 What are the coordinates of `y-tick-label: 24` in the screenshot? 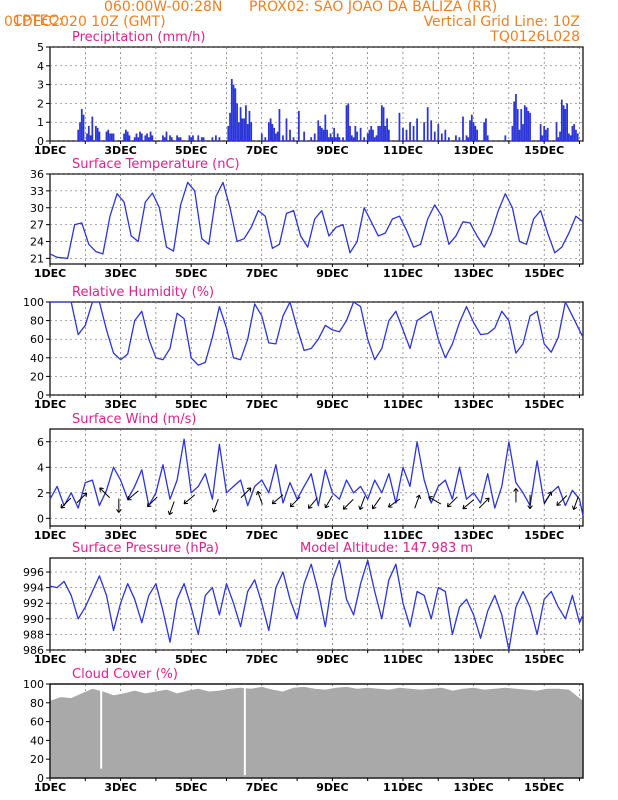 It's located at (37, 242).